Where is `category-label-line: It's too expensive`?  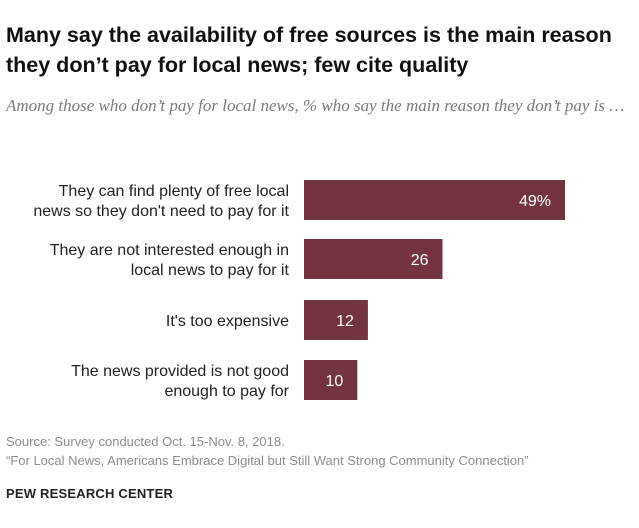 category-label-line: It's too expensive is located at coordinates (227, 321).